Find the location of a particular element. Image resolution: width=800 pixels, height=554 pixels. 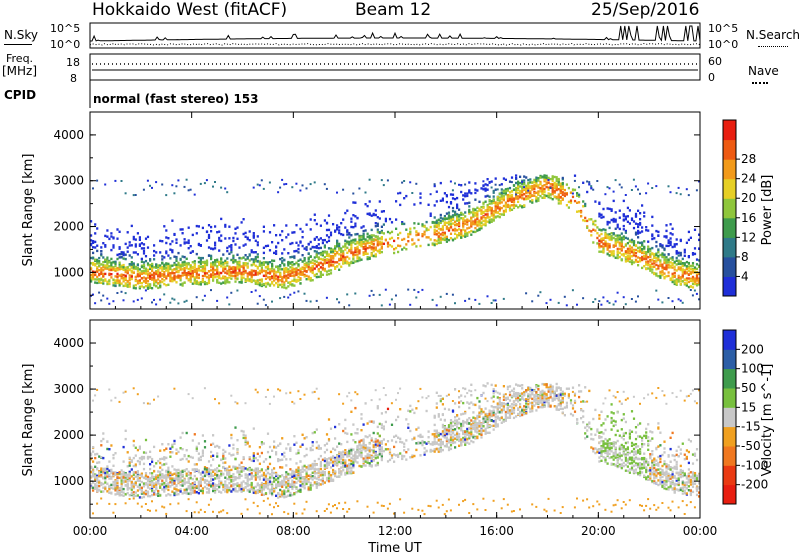

nsky-panel-frame is located at coordinates (395, 35).